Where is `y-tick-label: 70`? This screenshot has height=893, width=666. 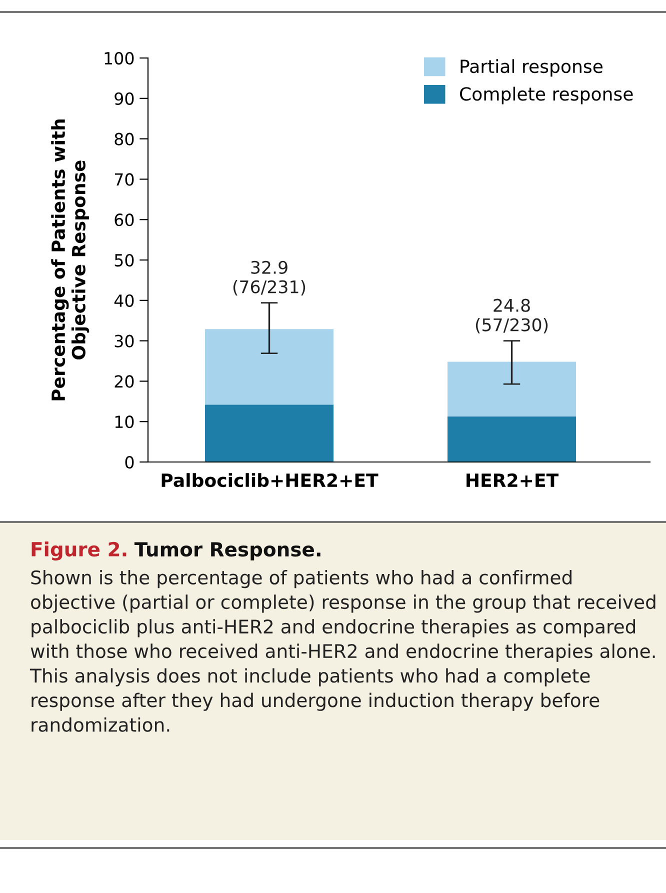 y-tick-label: 70 is located at coordinates (124, 179).